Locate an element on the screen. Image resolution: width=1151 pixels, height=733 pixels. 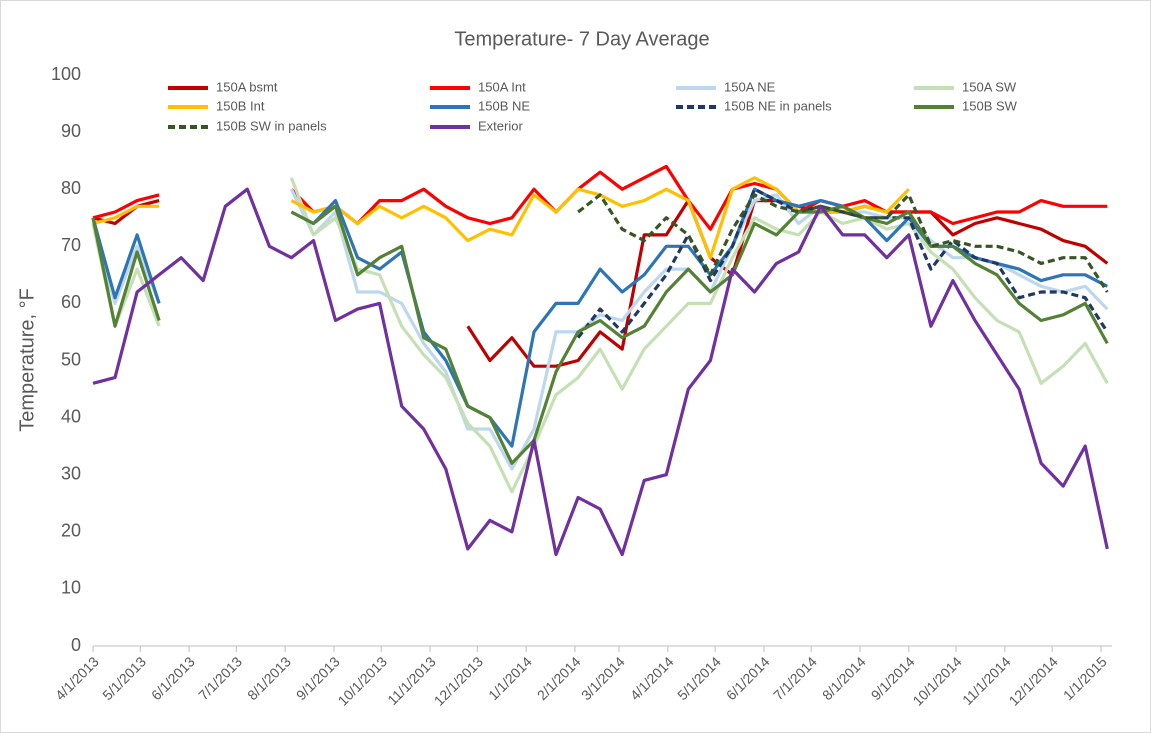
legend-label: 150B SW is located at coordinates (990, 105).